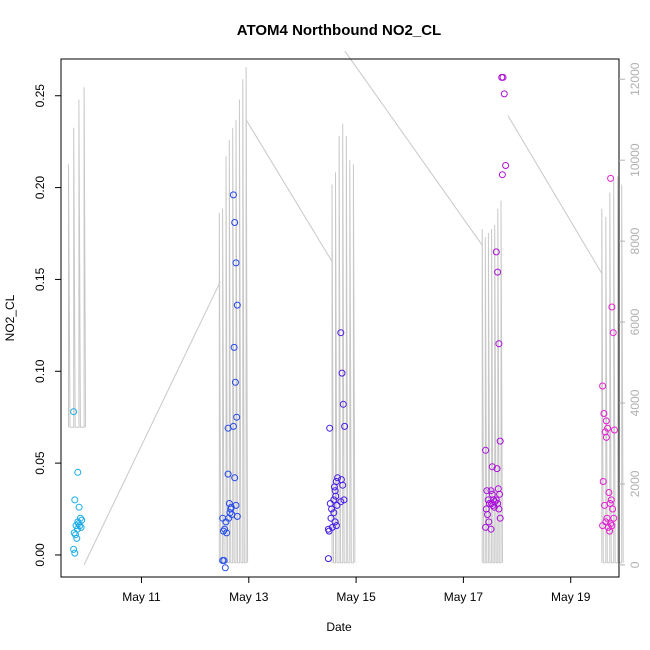 The image size is (650, 650). Describe the element at coordinates (40, 371) in the screenshot. I see `y-tick-label: 0.10` at that location.